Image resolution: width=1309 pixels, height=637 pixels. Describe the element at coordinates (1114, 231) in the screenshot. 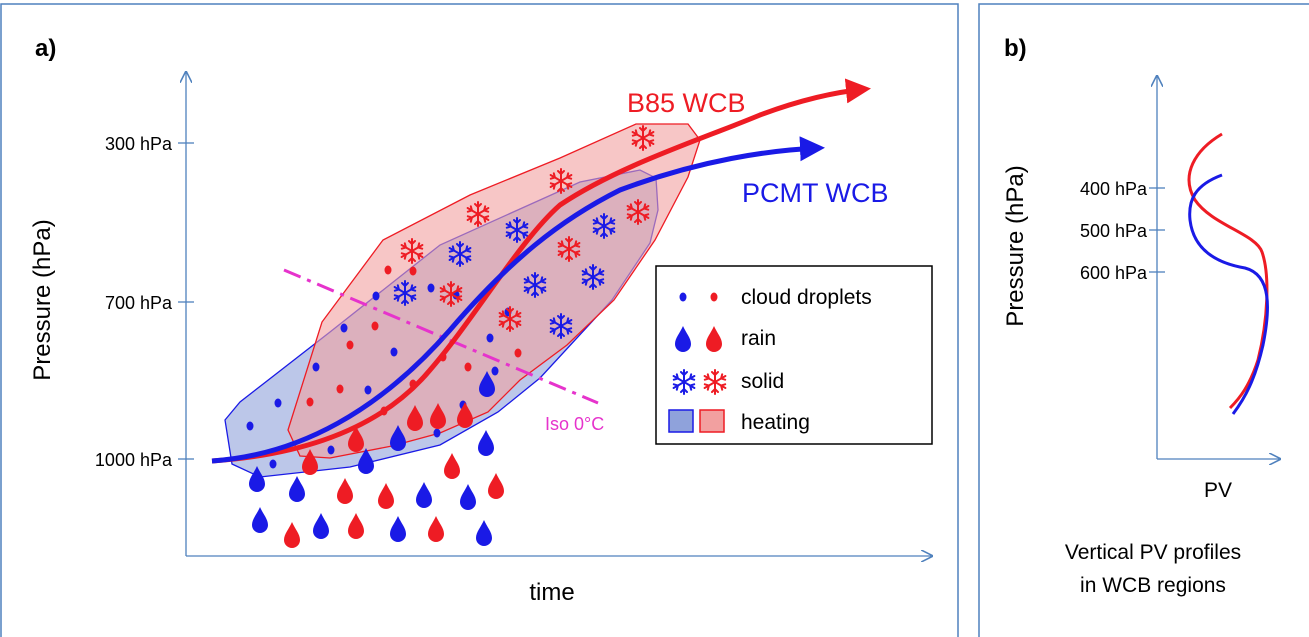

I see `tick-label-500: 500 hPa` at that location.